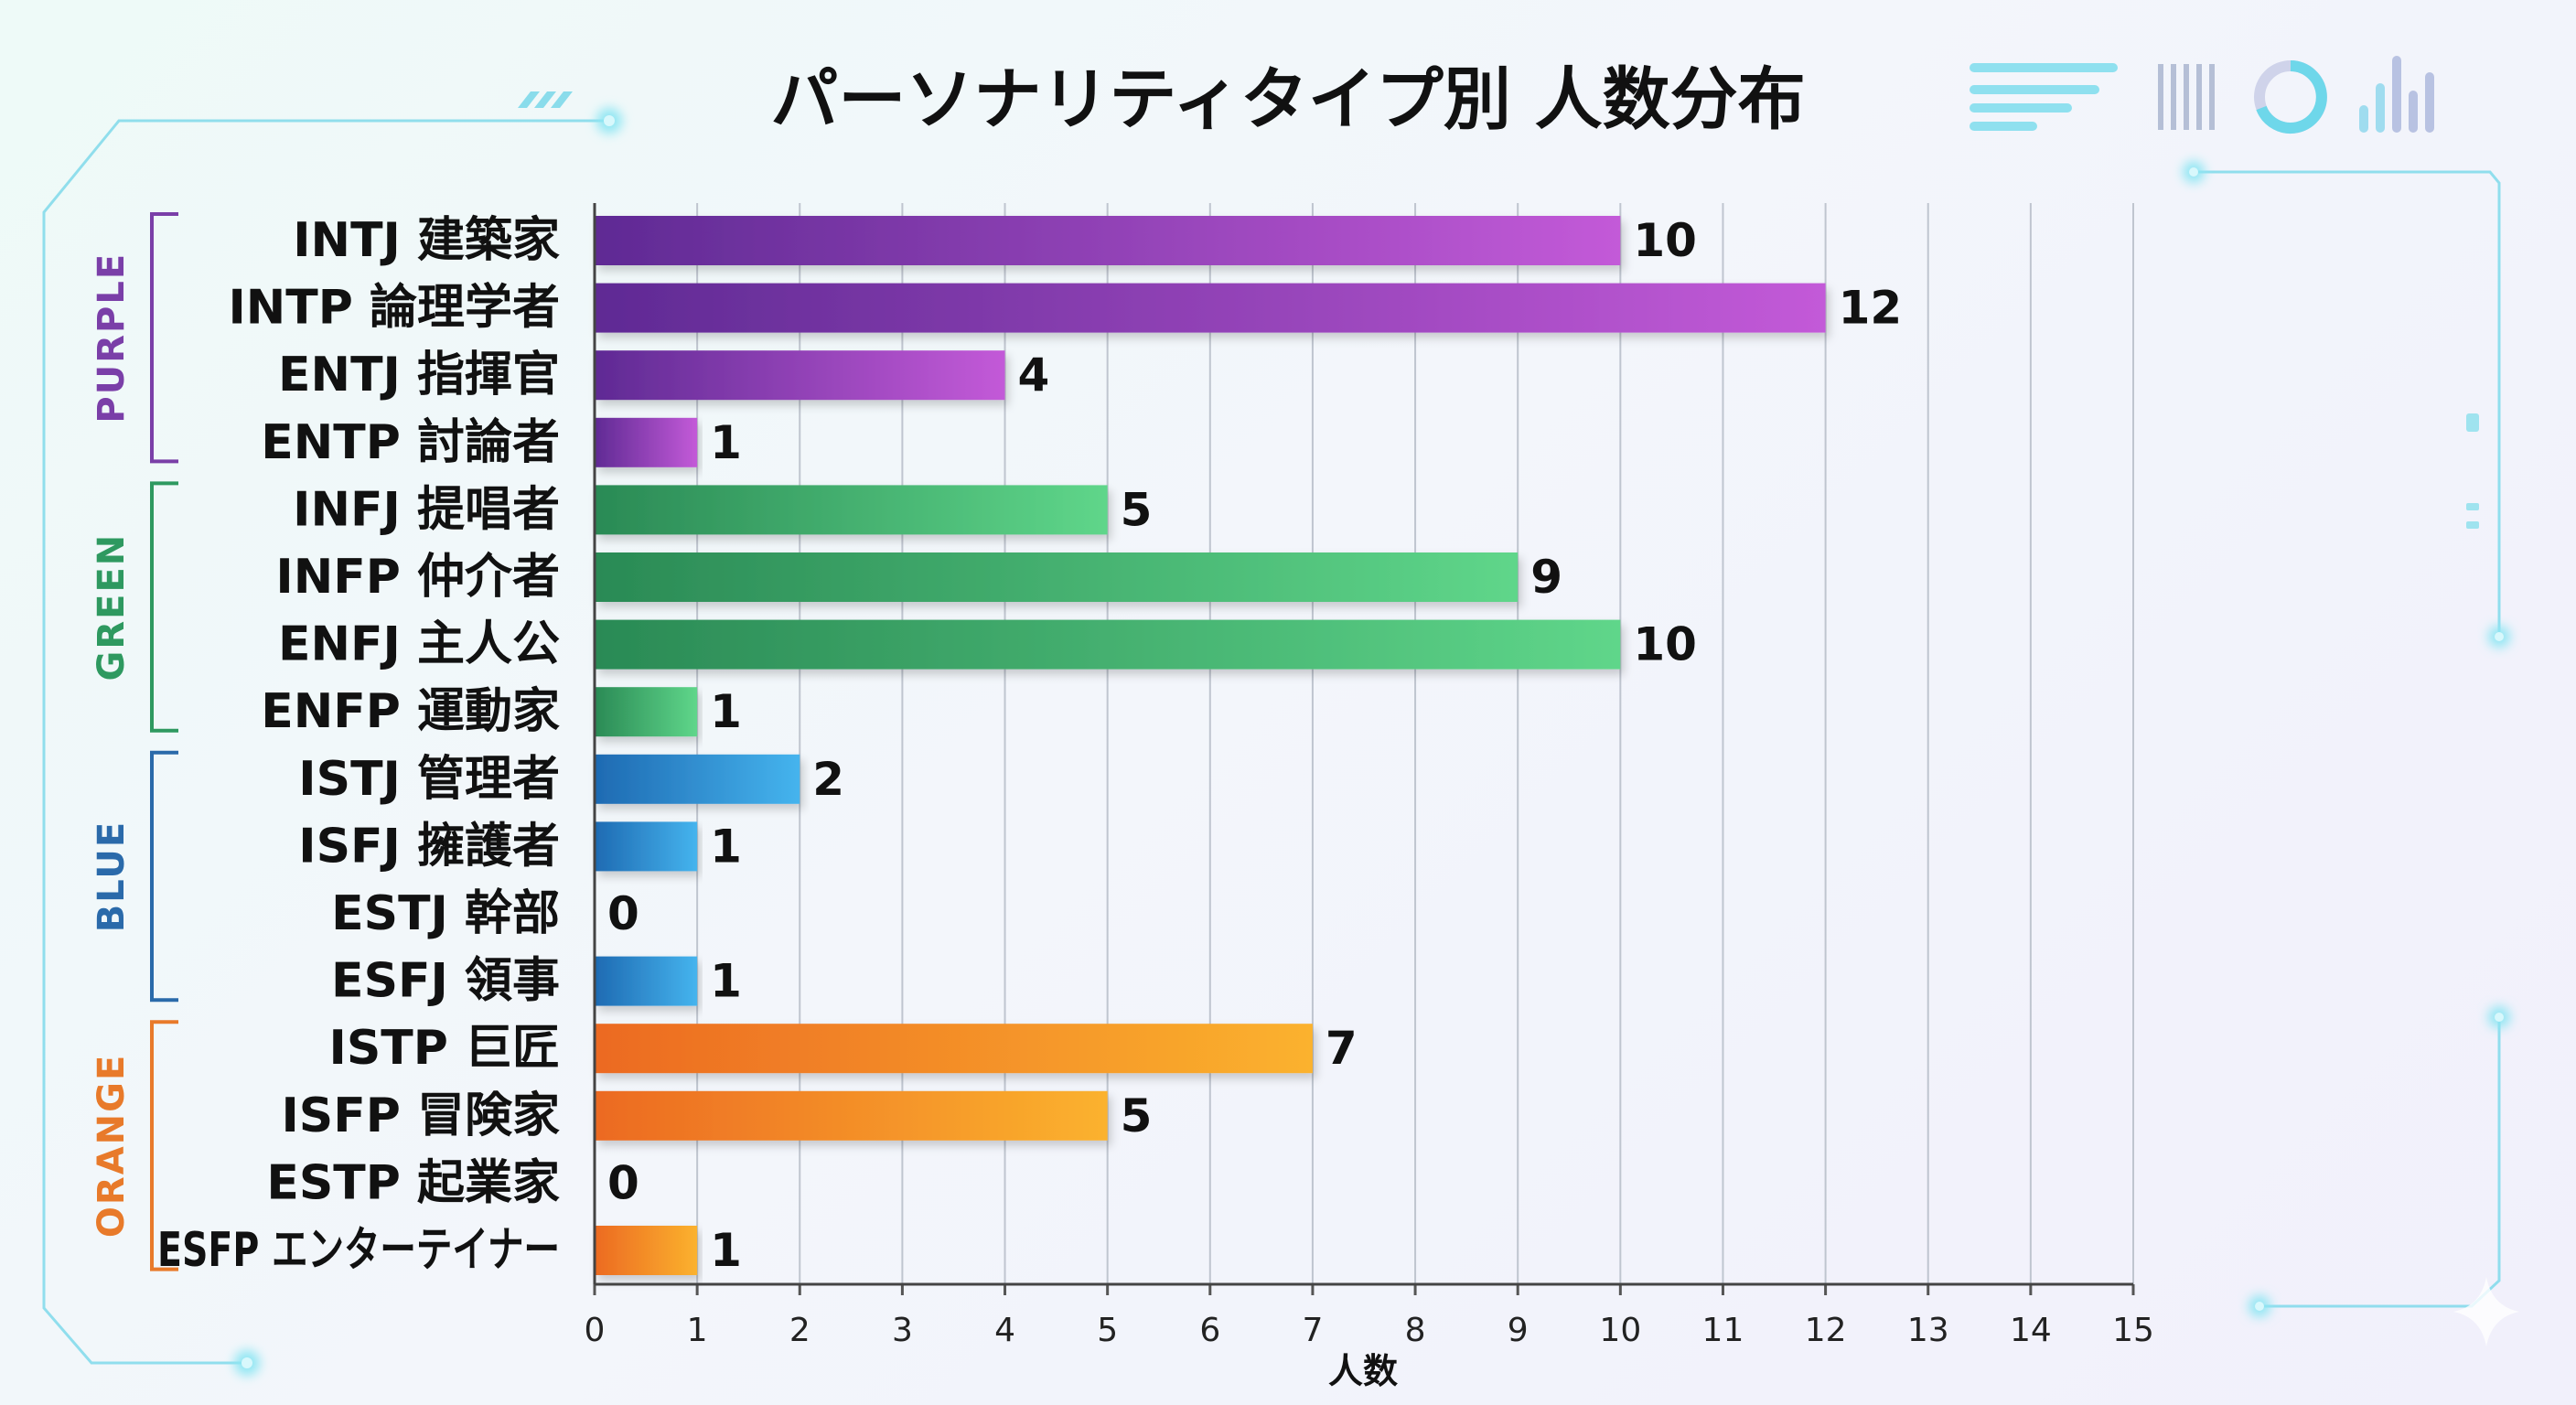 The height and width of the screenshot is (1405, 2576). Describe the element at coordinates (1342, 1048) in the screenshot. I see `bar-value-label: 7` at that location.